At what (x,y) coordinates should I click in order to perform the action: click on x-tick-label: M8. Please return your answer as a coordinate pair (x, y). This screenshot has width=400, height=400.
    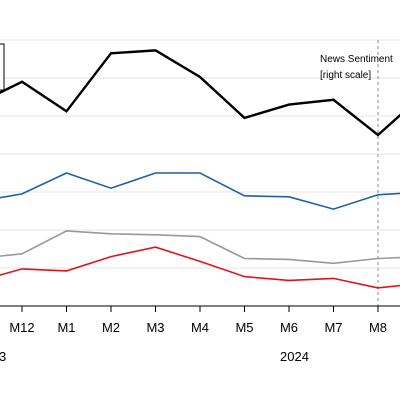
    Looking at the image, I should click on (378, 327).